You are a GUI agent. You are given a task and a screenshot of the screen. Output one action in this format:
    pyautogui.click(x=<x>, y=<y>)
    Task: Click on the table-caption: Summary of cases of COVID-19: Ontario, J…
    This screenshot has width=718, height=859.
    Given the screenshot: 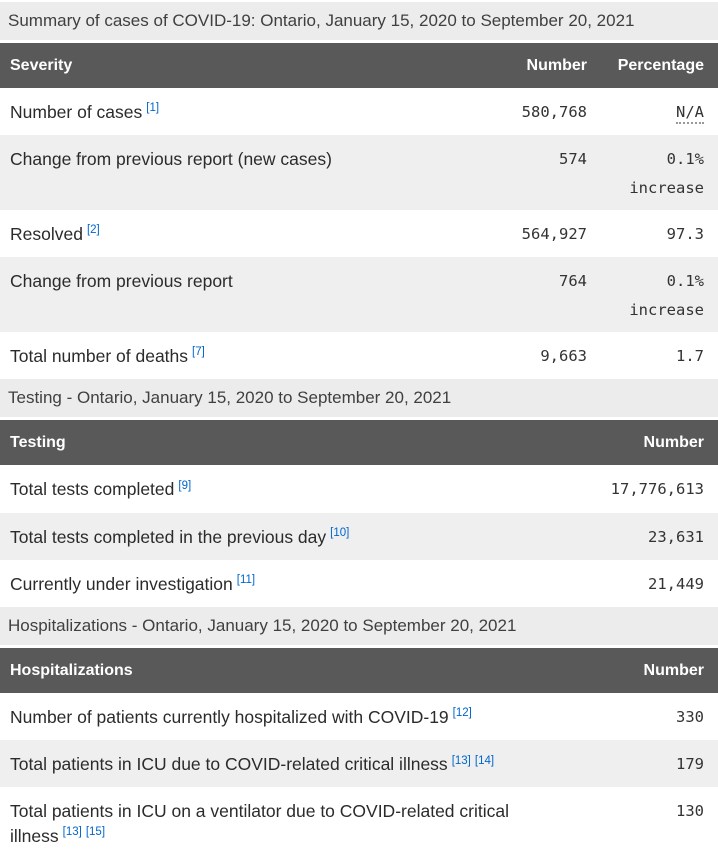 What is the action you would take?
    pyautogui.click(x=359, y=21)
    